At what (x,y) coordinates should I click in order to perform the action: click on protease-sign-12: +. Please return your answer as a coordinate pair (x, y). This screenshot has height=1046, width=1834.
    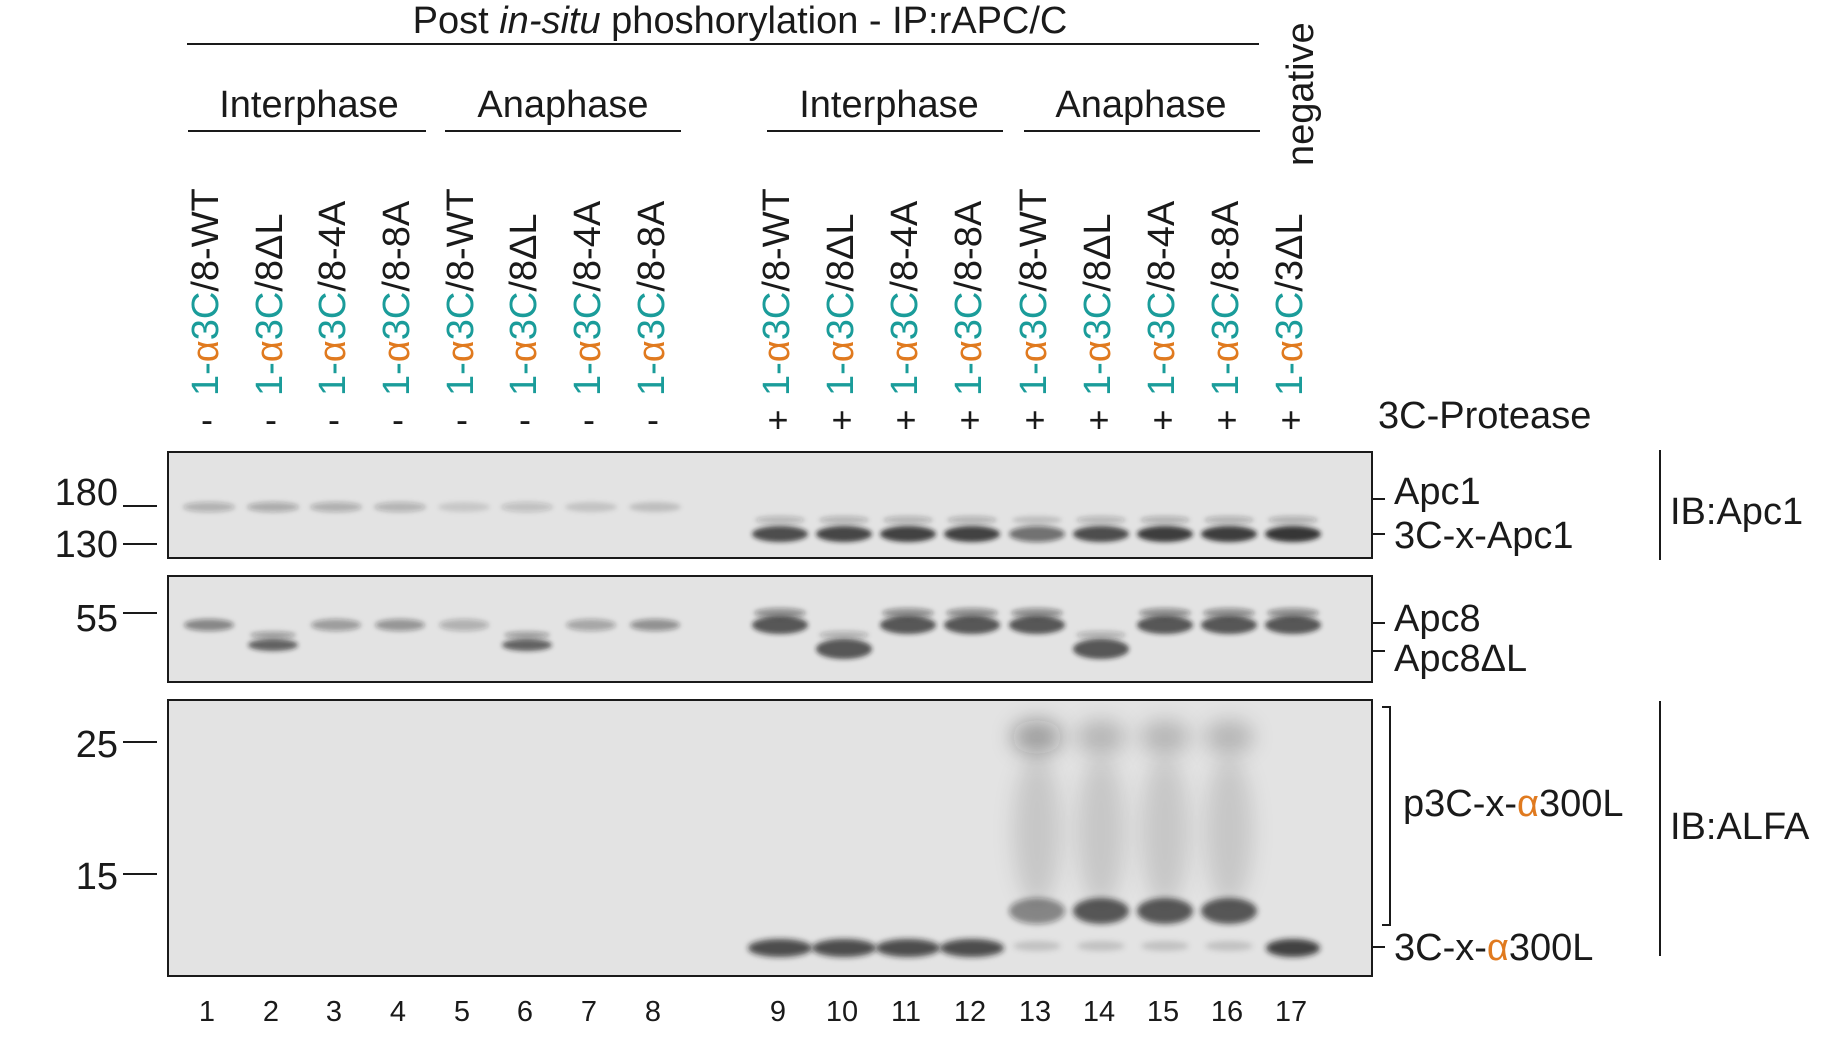
    Looking at the image, I should click on (970, 419).